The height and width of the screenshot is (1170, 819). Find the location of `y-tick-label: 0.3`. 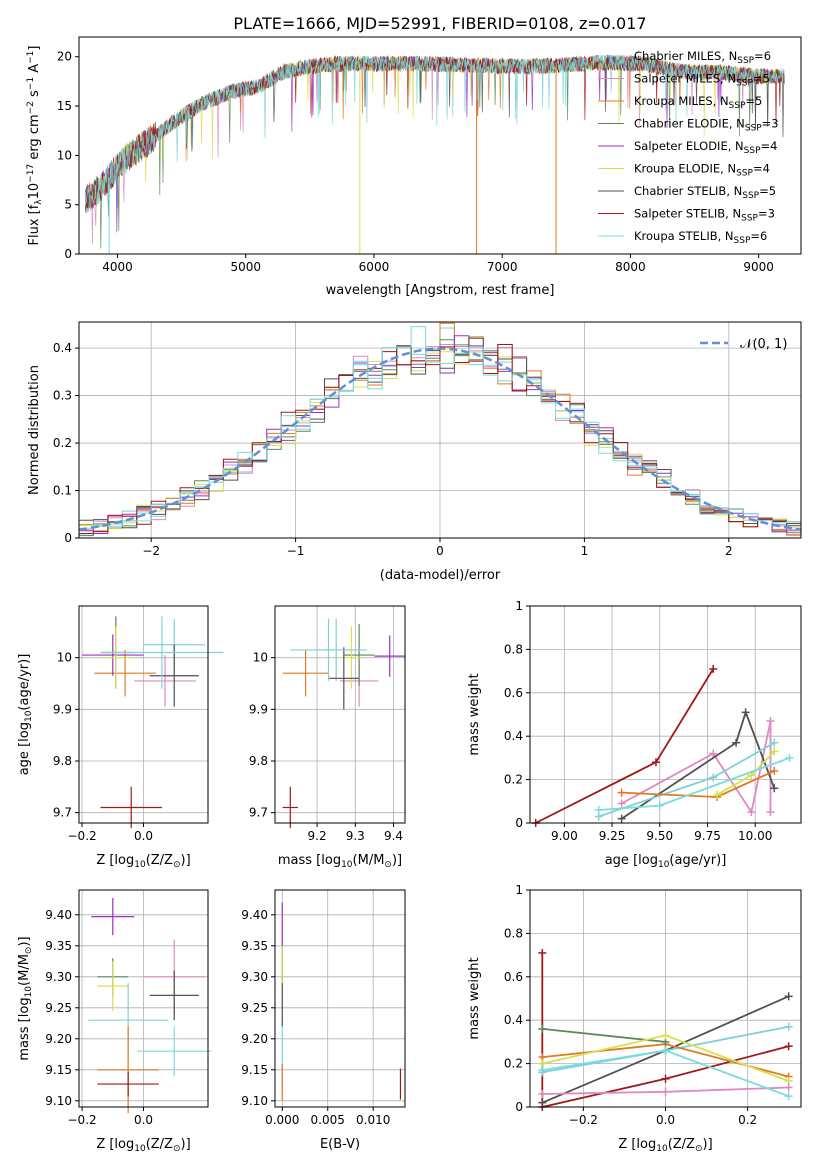

y-tick-label: 0.3 is located at coordinates (62, 396).